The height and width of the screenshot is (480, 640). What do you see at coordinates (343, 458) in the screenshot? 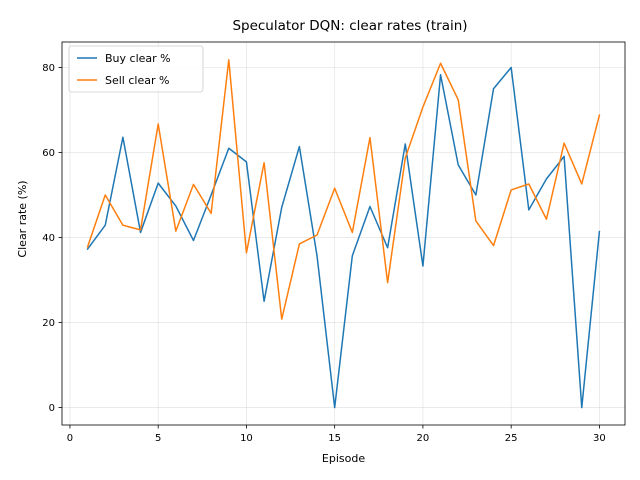
I see `x-axis-label: Episode` at bounding box center [343, 458].